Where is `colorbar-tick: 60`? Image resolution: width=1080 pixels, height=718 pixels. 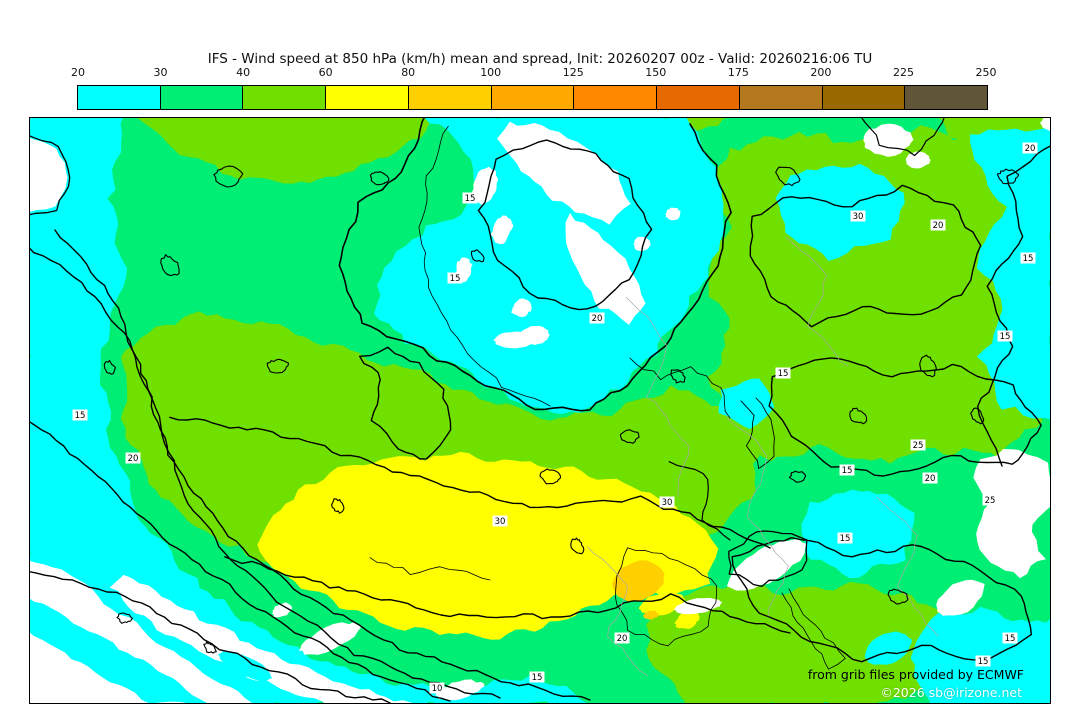
colorbar-tick: 60 is located at coordinates (325, 72).